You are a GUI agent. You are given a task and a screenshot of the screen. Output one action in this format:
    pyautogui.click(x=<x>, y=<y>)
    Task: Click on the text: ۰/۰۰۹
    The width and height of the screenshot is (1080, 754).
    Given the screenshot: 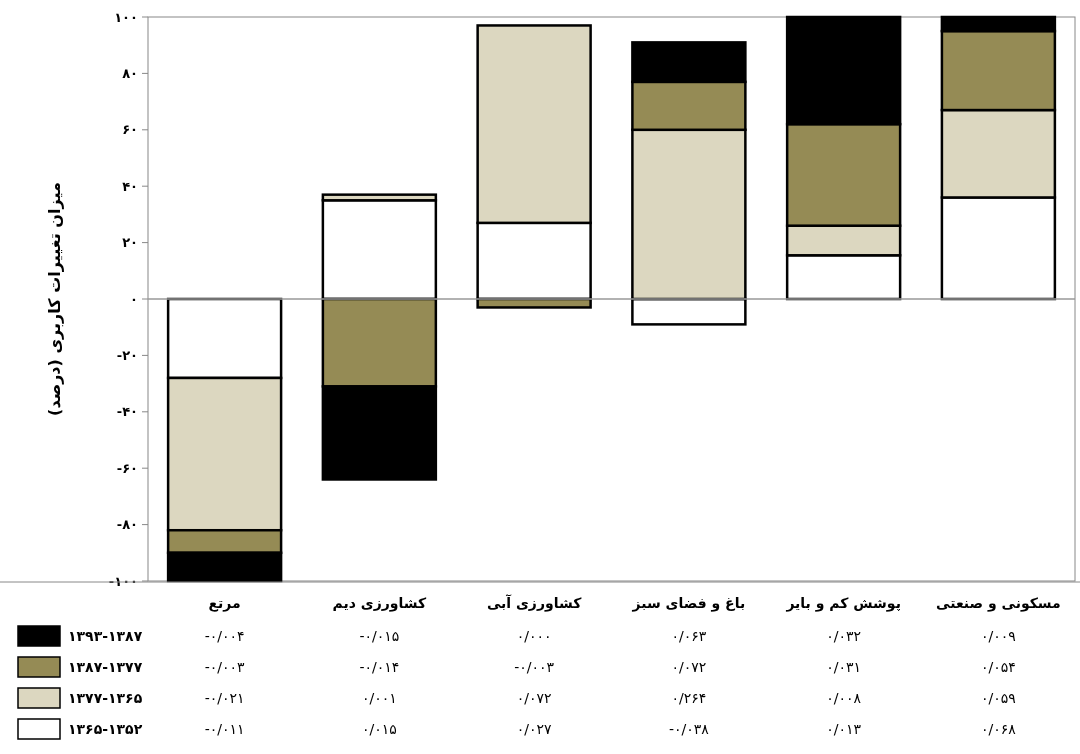 What is the action you would take?
    pyautogui.click(x=998, y=635)
    